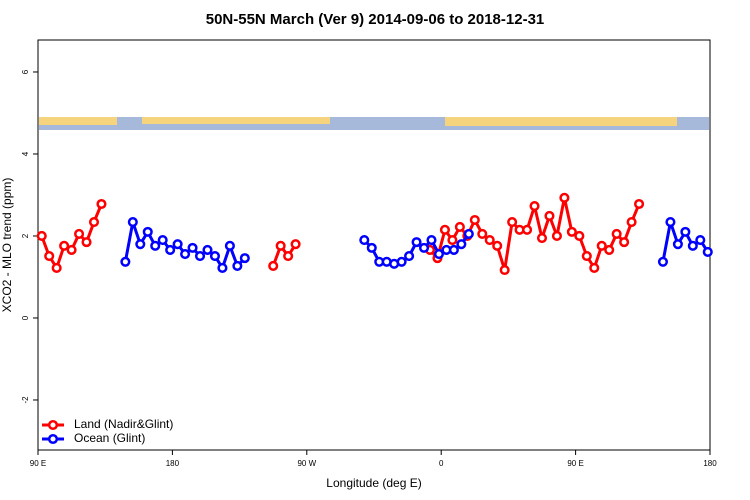 This screenshot has width=750, height=500. I want to click on legend-label: Ocean (Glint), so click(109, 438).